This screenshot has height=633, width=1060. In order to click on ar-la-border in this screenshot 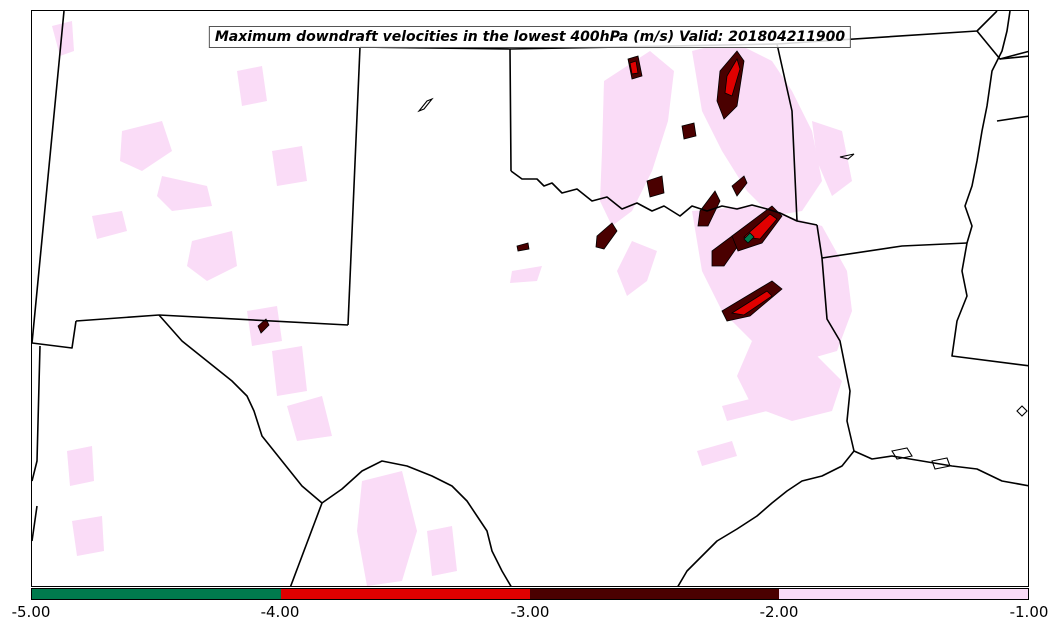, I will do `click(892, 241)`.